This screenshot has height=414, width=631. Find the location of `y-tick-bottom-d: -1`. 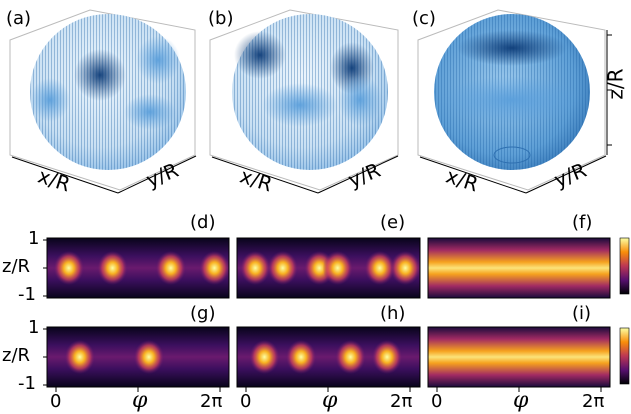

y-tick-bottom-d: -1 is located at coordinates (27, 294).